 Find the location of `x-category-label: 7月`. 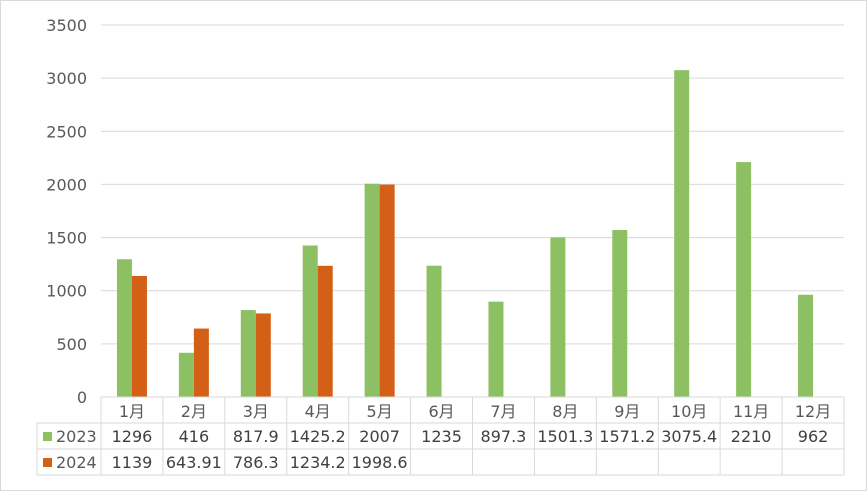

x-category-label: 7月 is located at coordinates (503, 411).